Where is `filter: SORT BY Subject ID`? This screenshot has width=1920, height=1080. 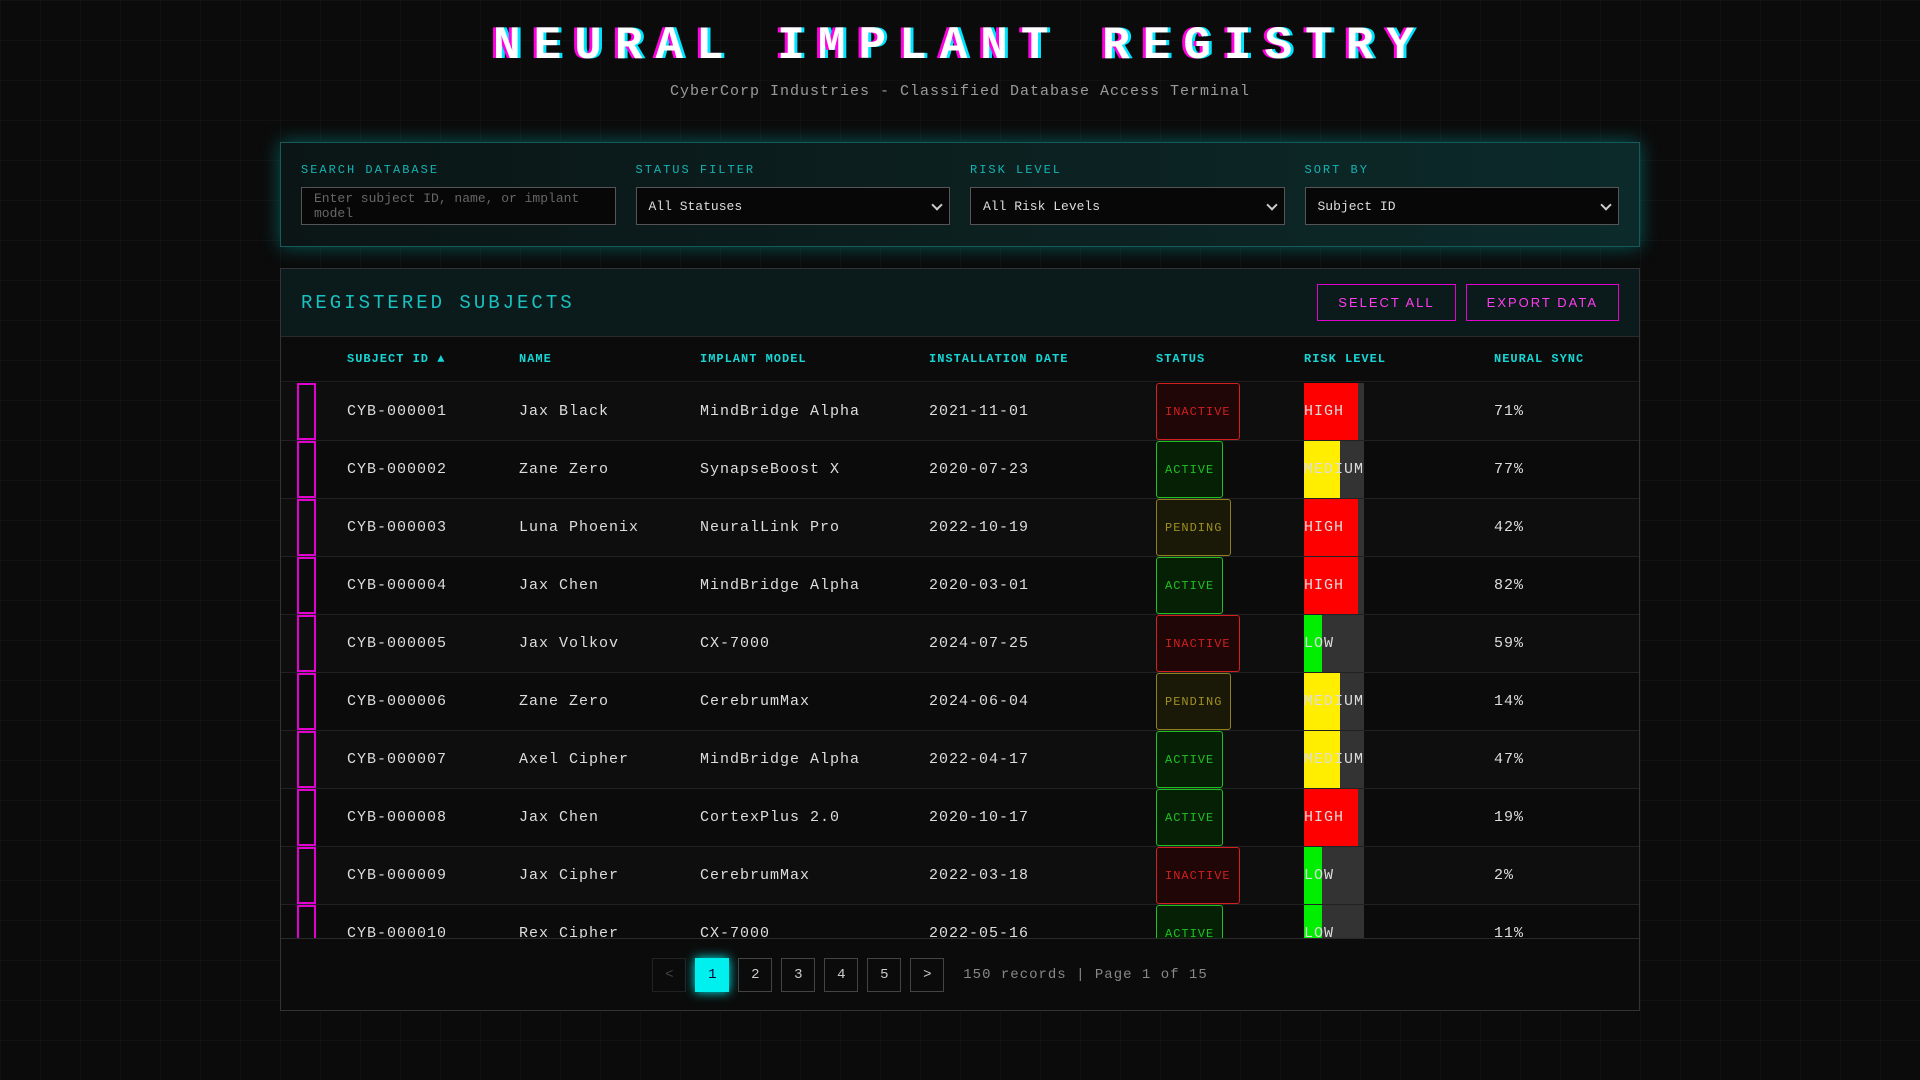 filter: SORT BY Subject ID is located at coordinates (1462, 194).